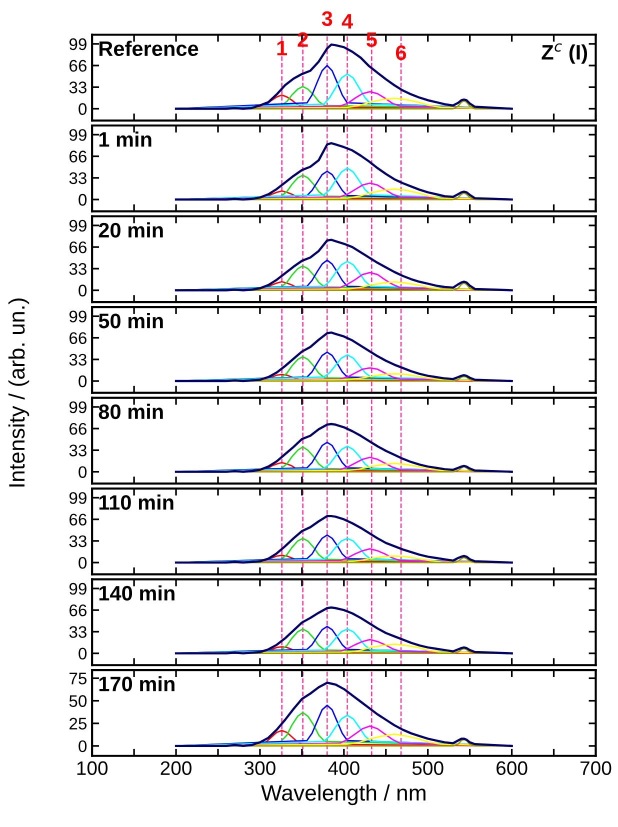 This screenshot has height=827, width=618. Describe the element at coordinates (343, 795) in the screenshot. I see `x-axis-title: Wavelength / nm` at that location.